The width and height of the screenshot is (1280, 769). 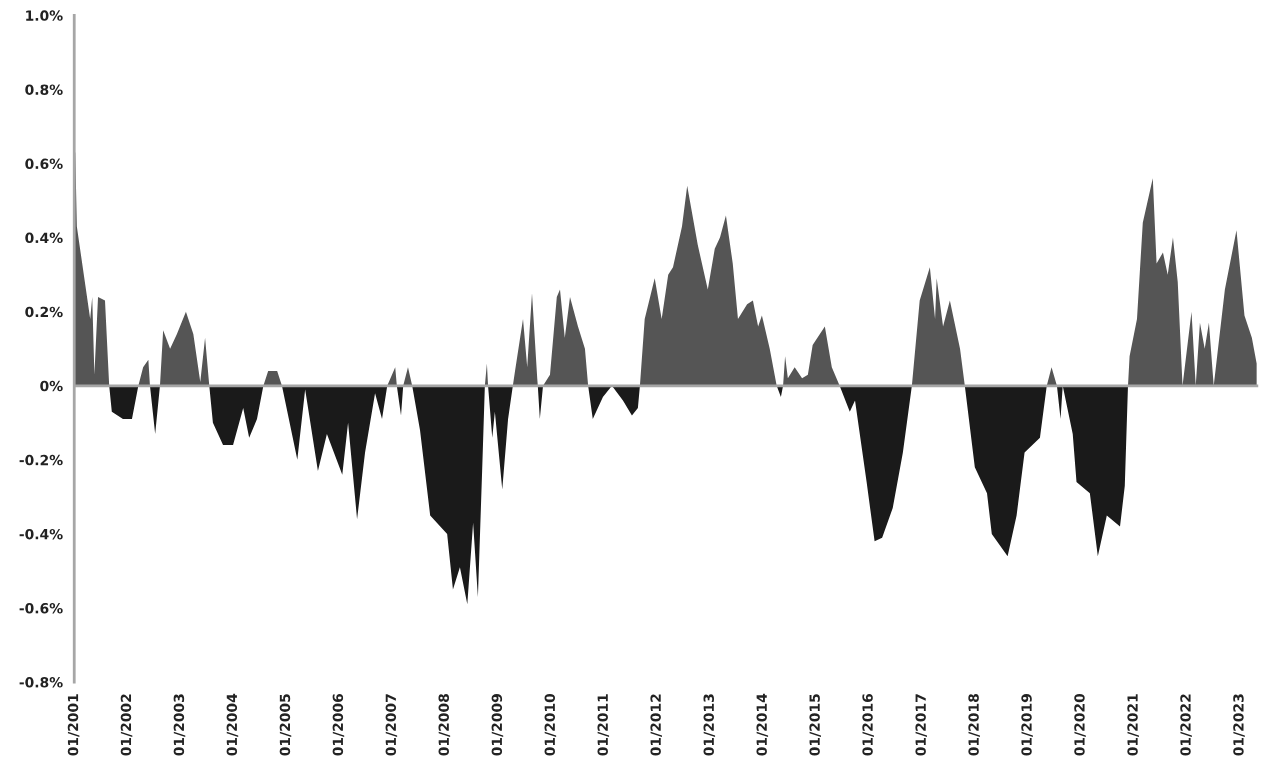 What do you see at coordinates (285, 725) in the screenshot?
I see `x-tick-label: 01/2005` at bounding box center [285, 725].